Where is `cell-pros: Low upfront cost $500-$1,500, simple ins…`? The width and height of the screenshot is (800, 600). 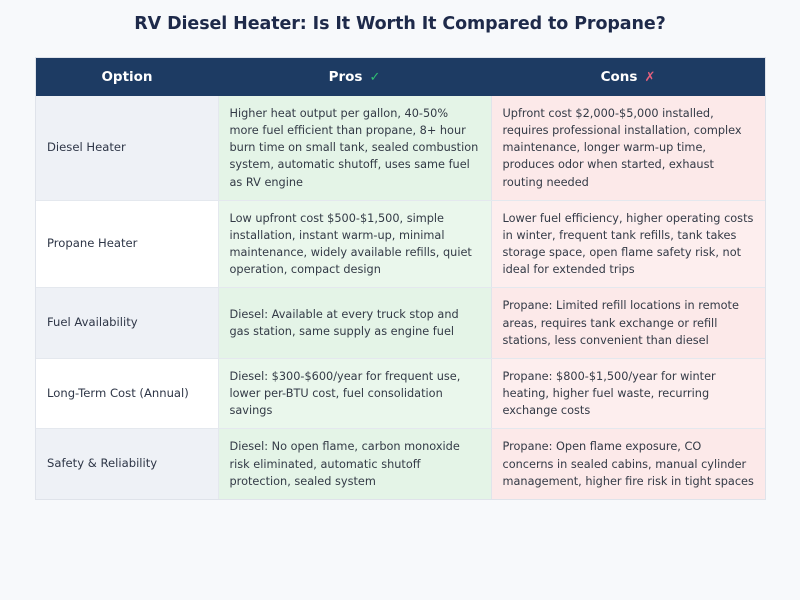 cell-pros: Low upfront cost $500-$1,500, simple ins… is located at coordinates (355, 244).